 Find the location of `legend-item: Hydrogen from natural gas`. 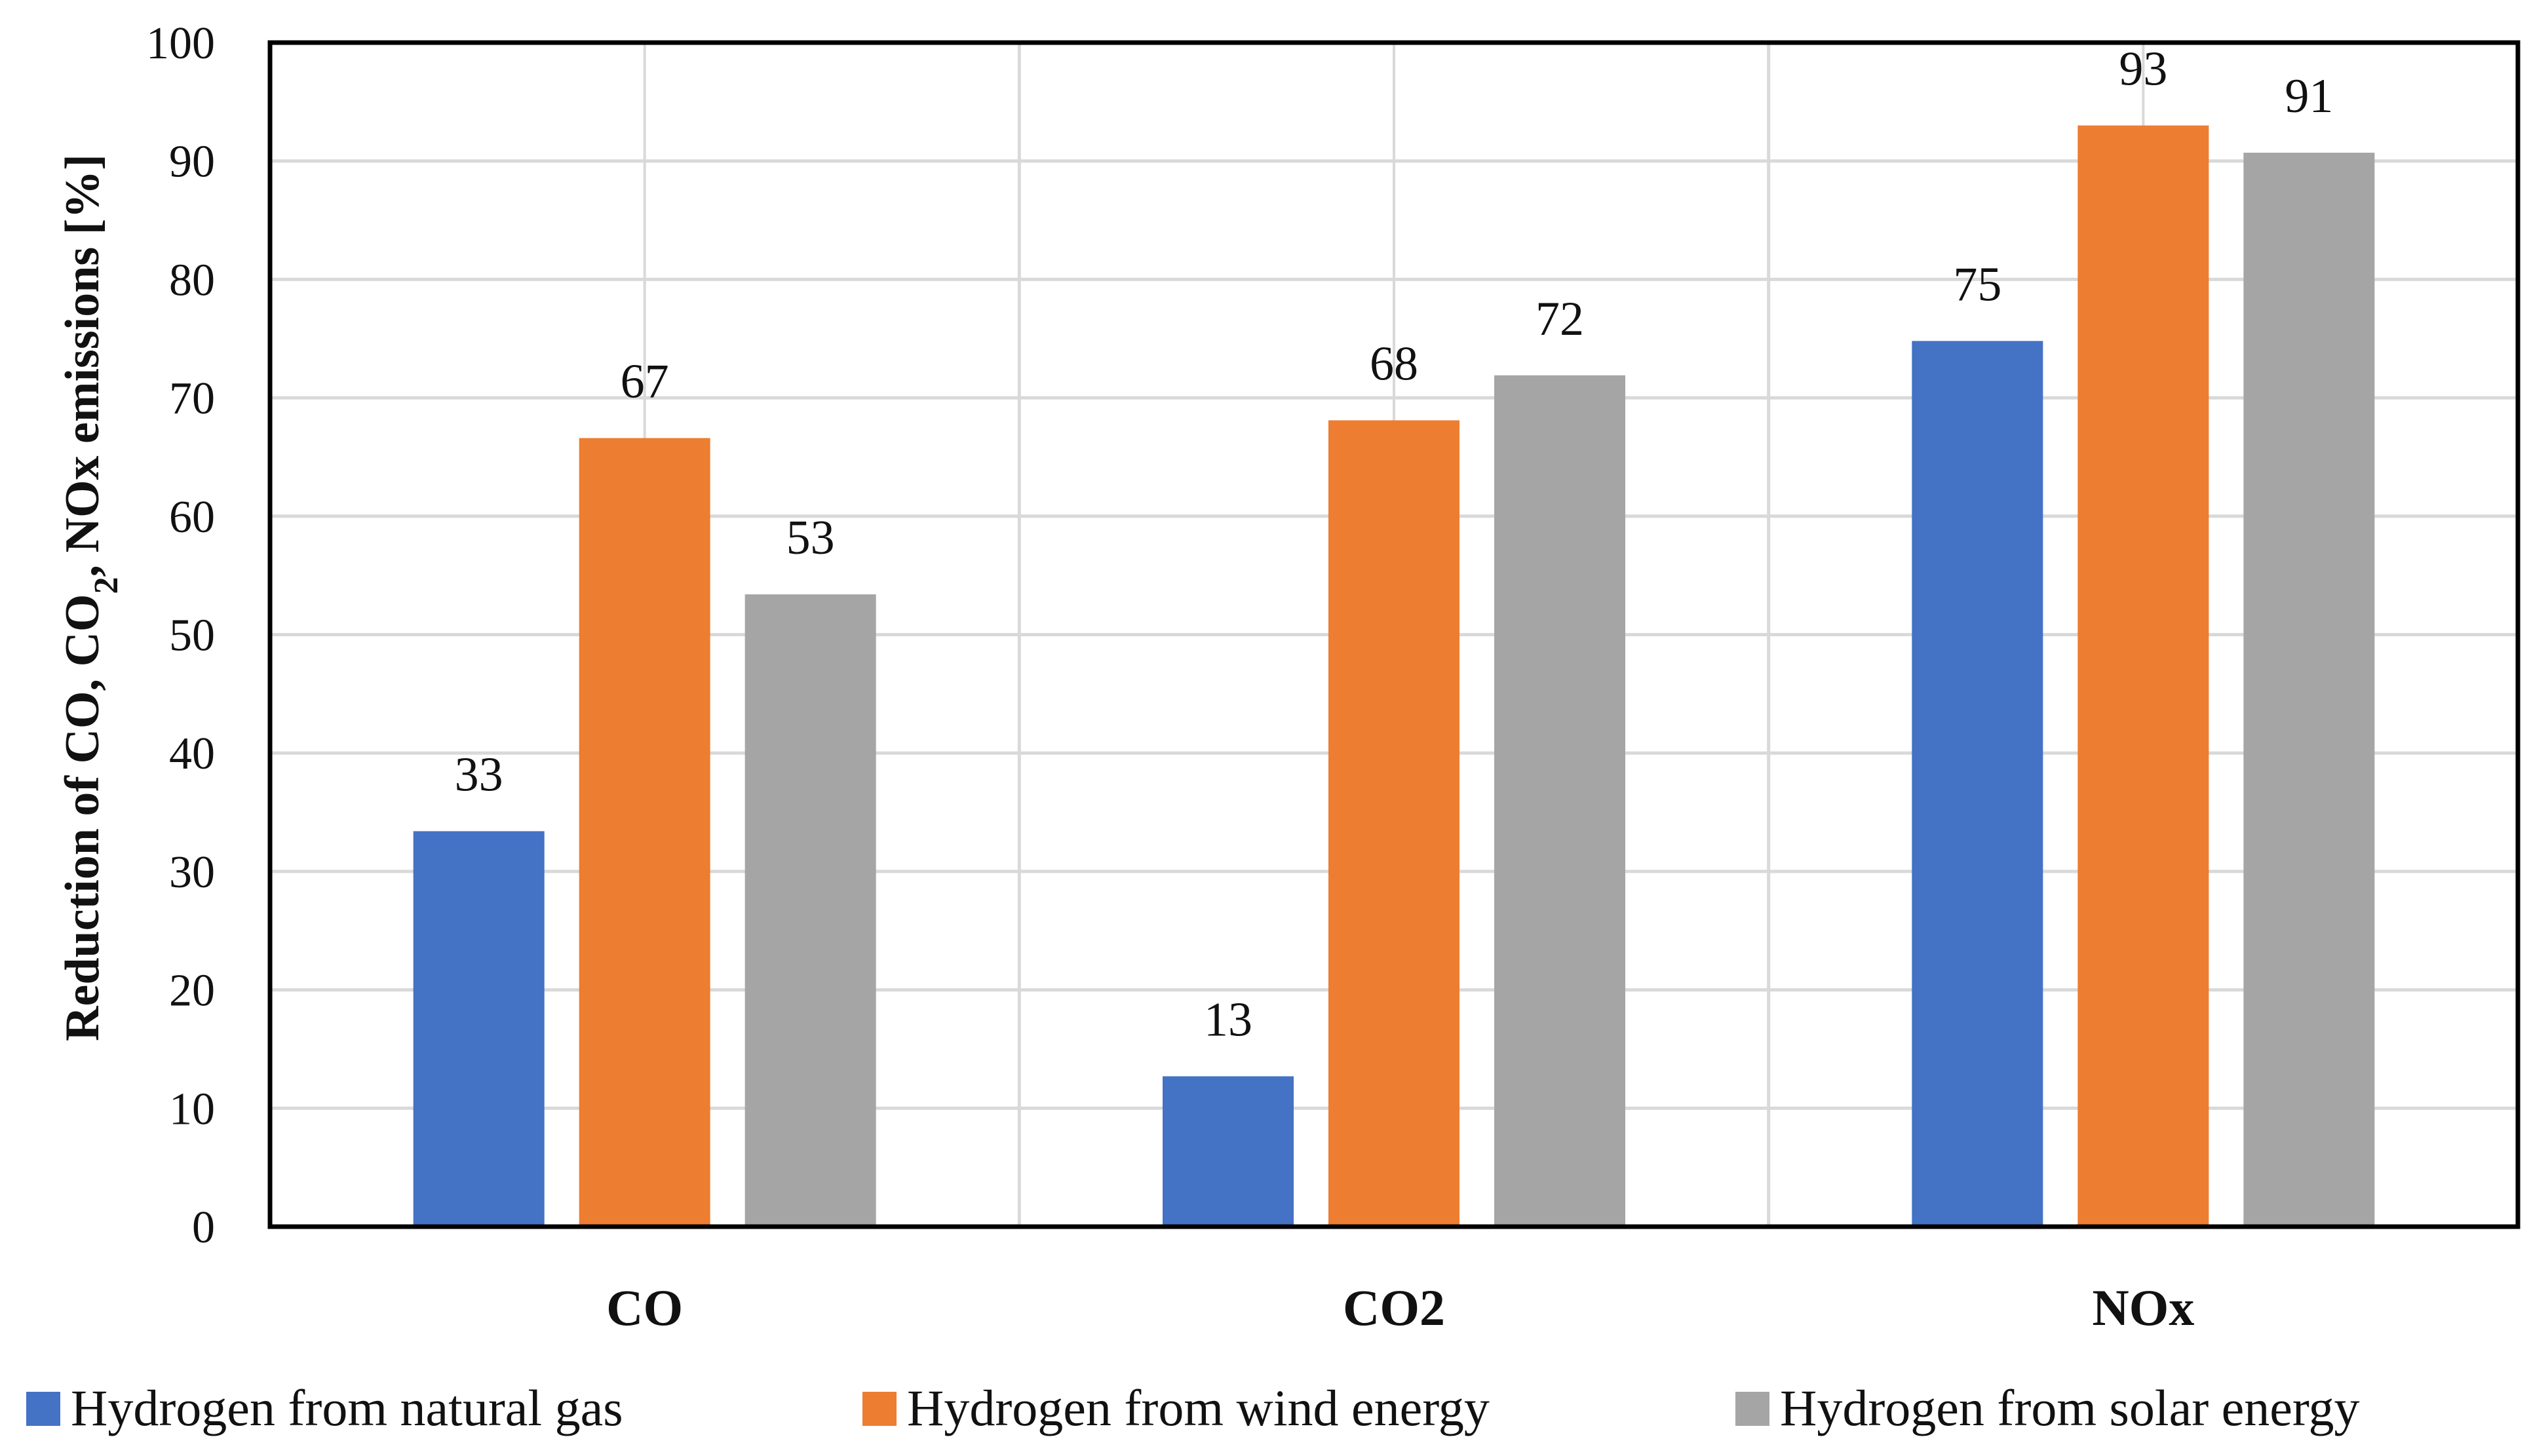

legend-item: Hydrogen from natural gas is located at coordinates (324, 1407).